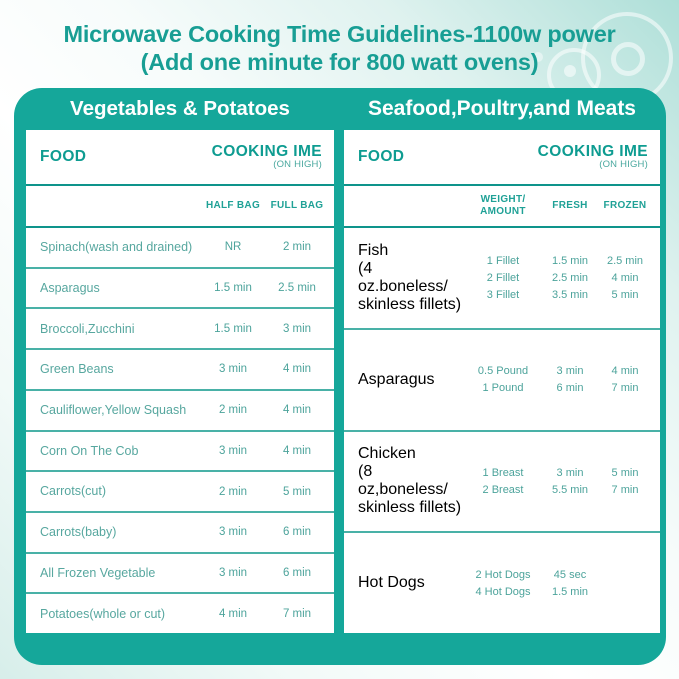  I want to click on food-name: Carrots(cut), so click(73, 491).